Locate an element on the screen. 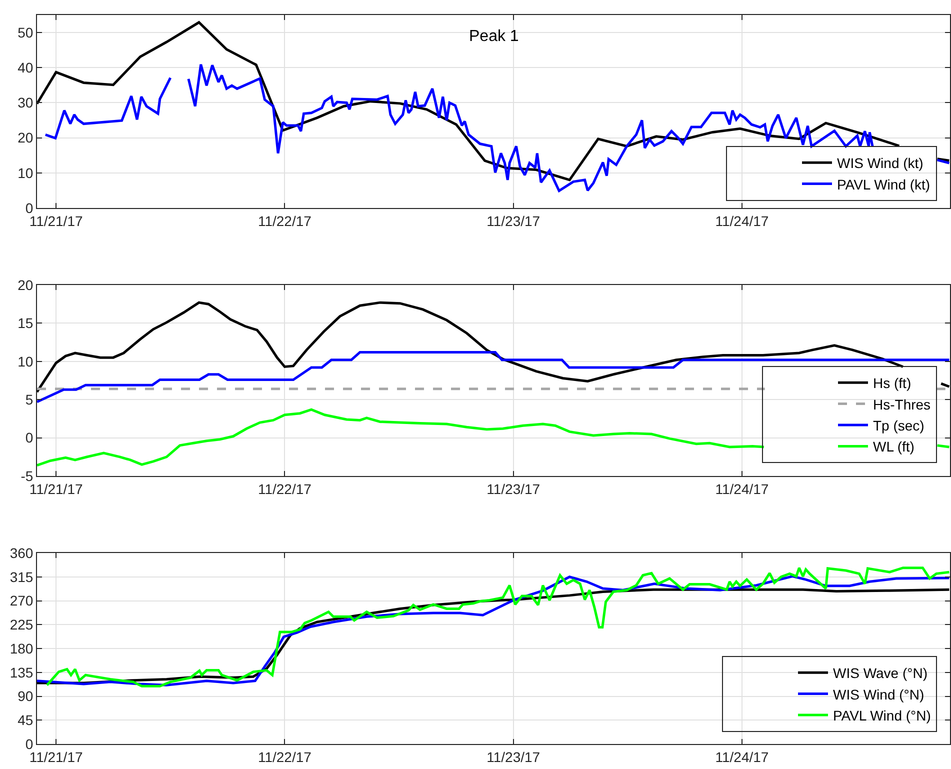 This screenshot has width=951, height=769. y-tick-label: 15 is located at coordinates (26, 323).